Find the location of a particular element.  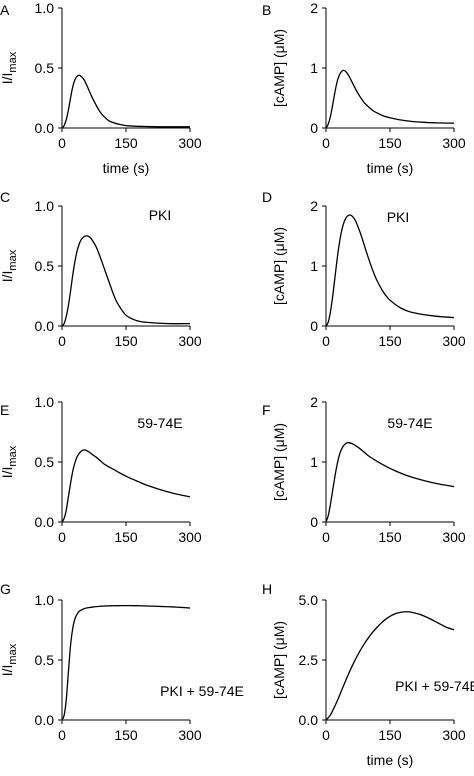

panel-letter: B is located at coordinates (266, 10).